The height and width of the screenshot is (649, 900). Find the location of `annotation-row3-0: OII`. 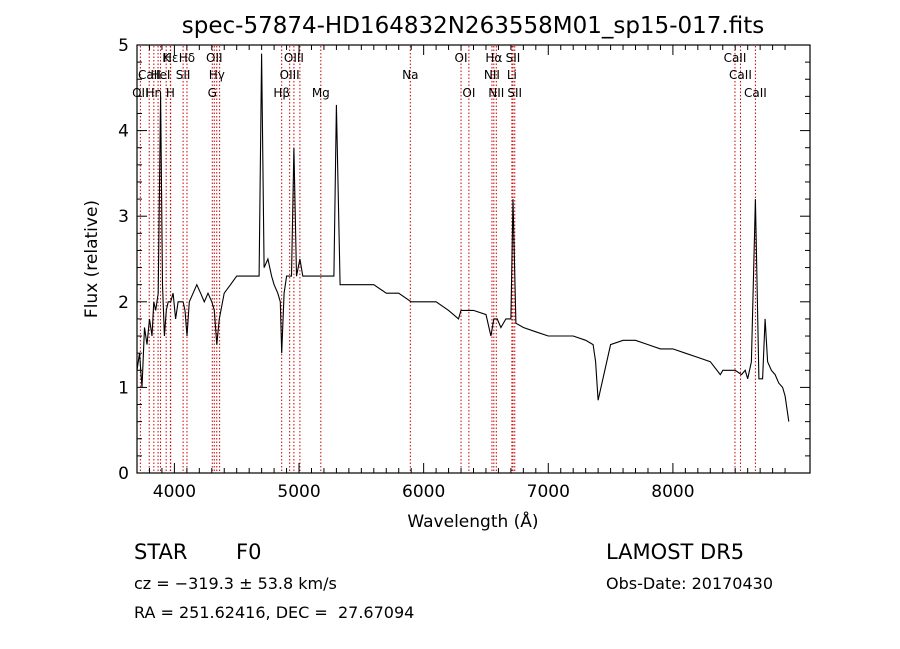

annotation-row3-0: OII is located at coordinates (140, 93).